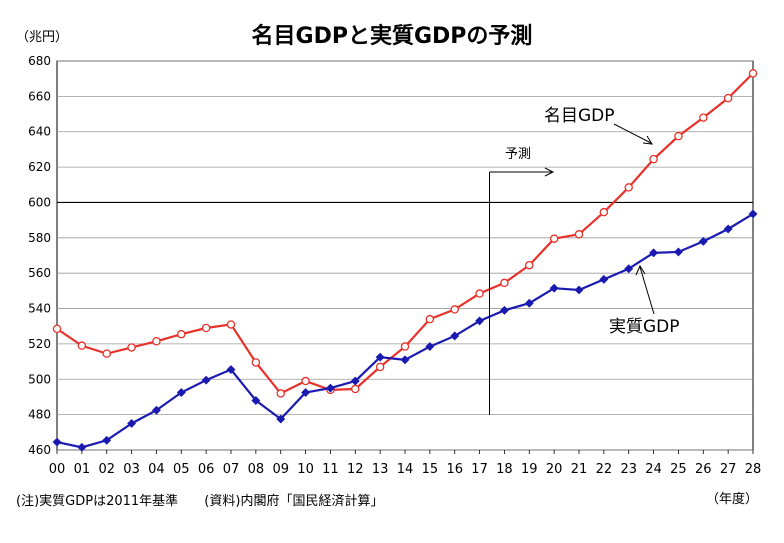 The image size is (784, 543). Describe the element at coordinates (131, 469) in the screenshot. I see `x-tick-label: 03` at that location.